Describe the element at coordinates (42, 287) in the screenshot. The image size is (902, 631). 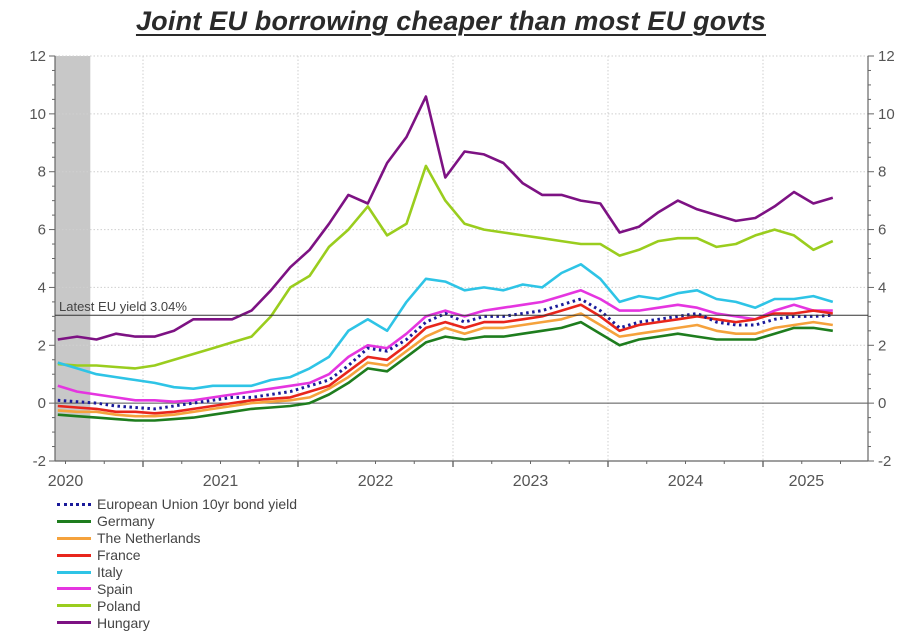
I see `y-tick-label-left: 4` at that location.